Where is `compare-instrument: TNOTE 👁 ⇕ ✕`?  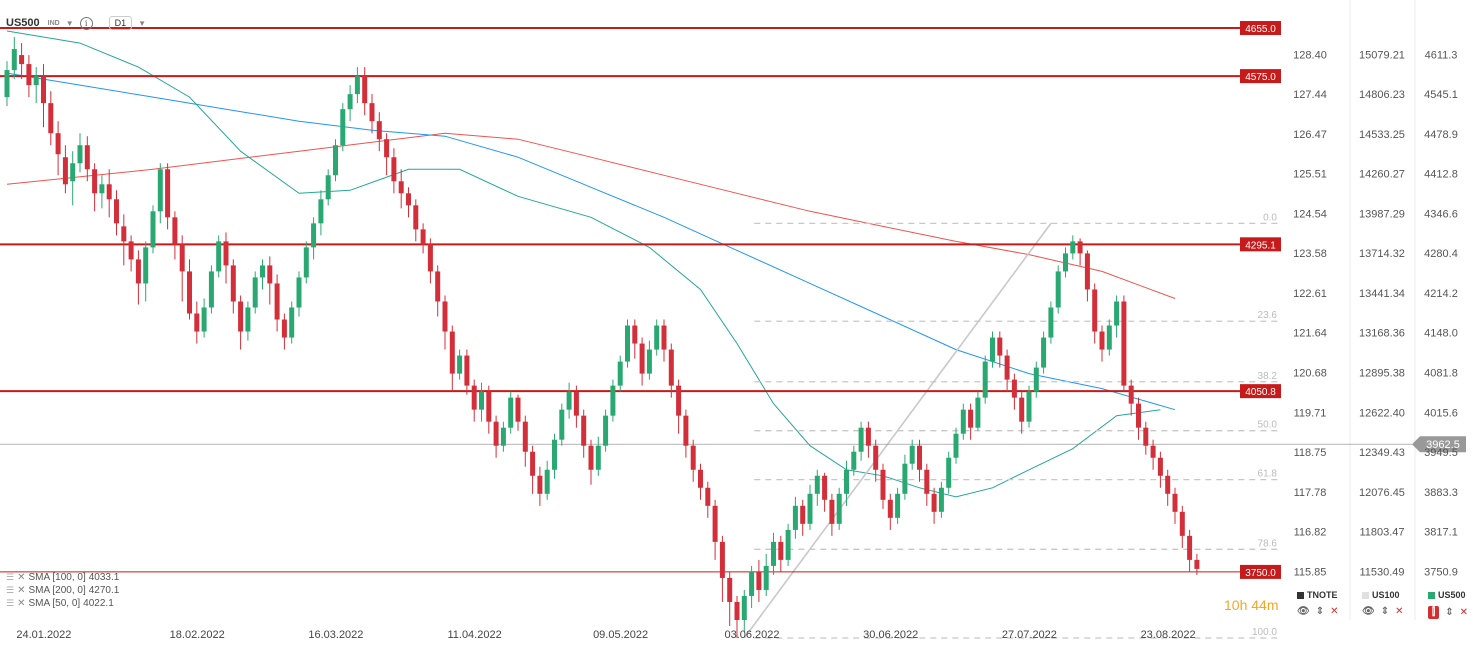
compare-instrument: TNOTE 👁 ⇕ ✕ is located at coordinates (1317, 603).